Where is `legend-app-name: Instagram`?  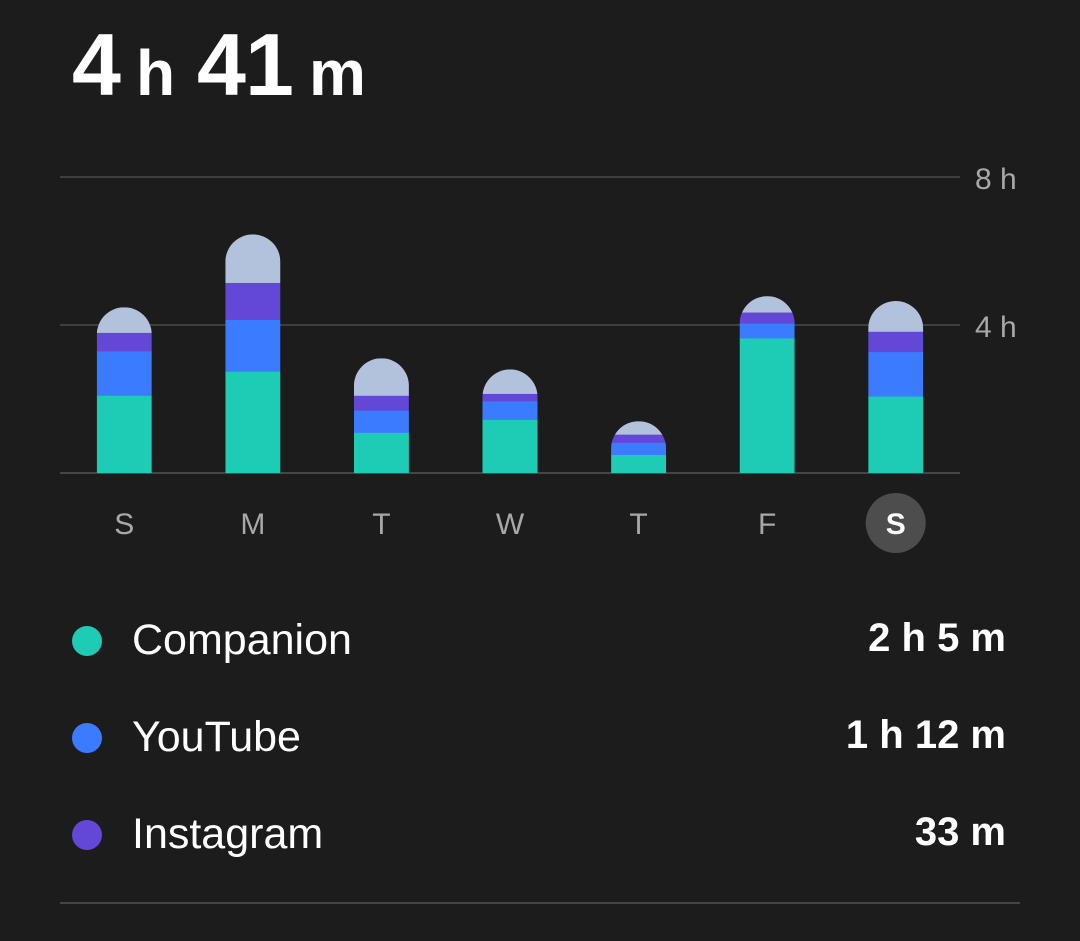
legend-app-name: Instagram is located at coordinates (228, 834).